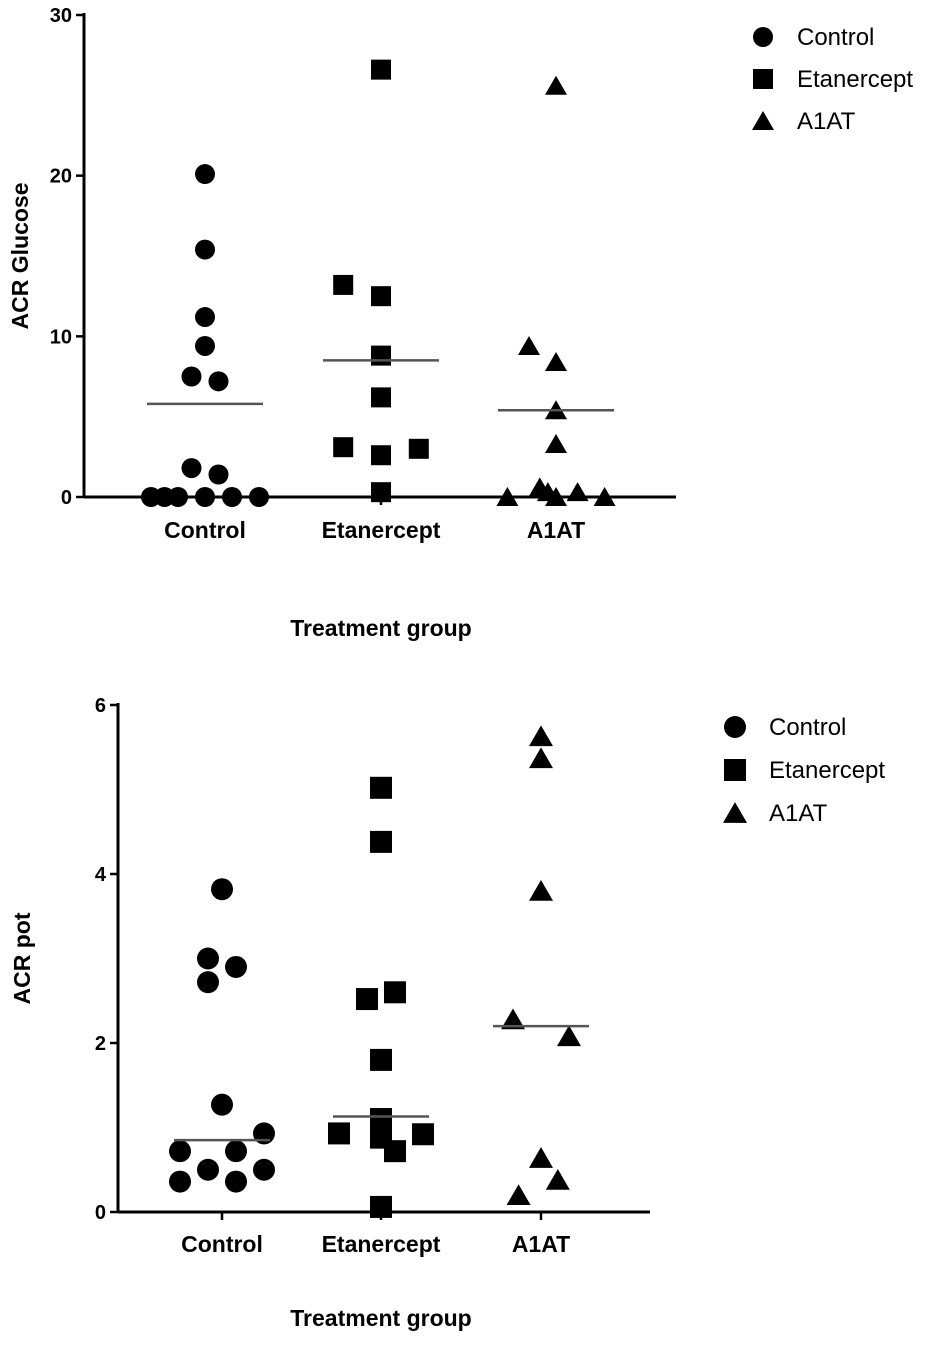 This screenshot has width=931, height=1351. Describe the element at coordinates (22, 958) in the screenshot. I see `y-axis-title: ACR pot` at that location.